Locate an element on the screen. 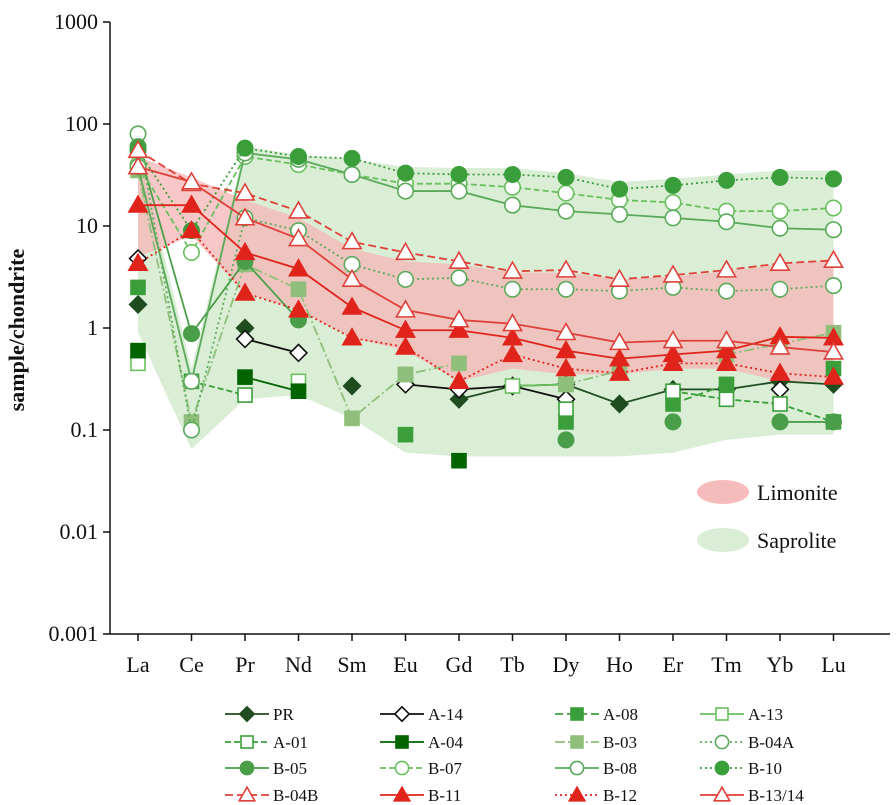 Image resolution: width=896 pixels, height=805 pixels. legend-label: B-10 is located at coordinates (765, 768).